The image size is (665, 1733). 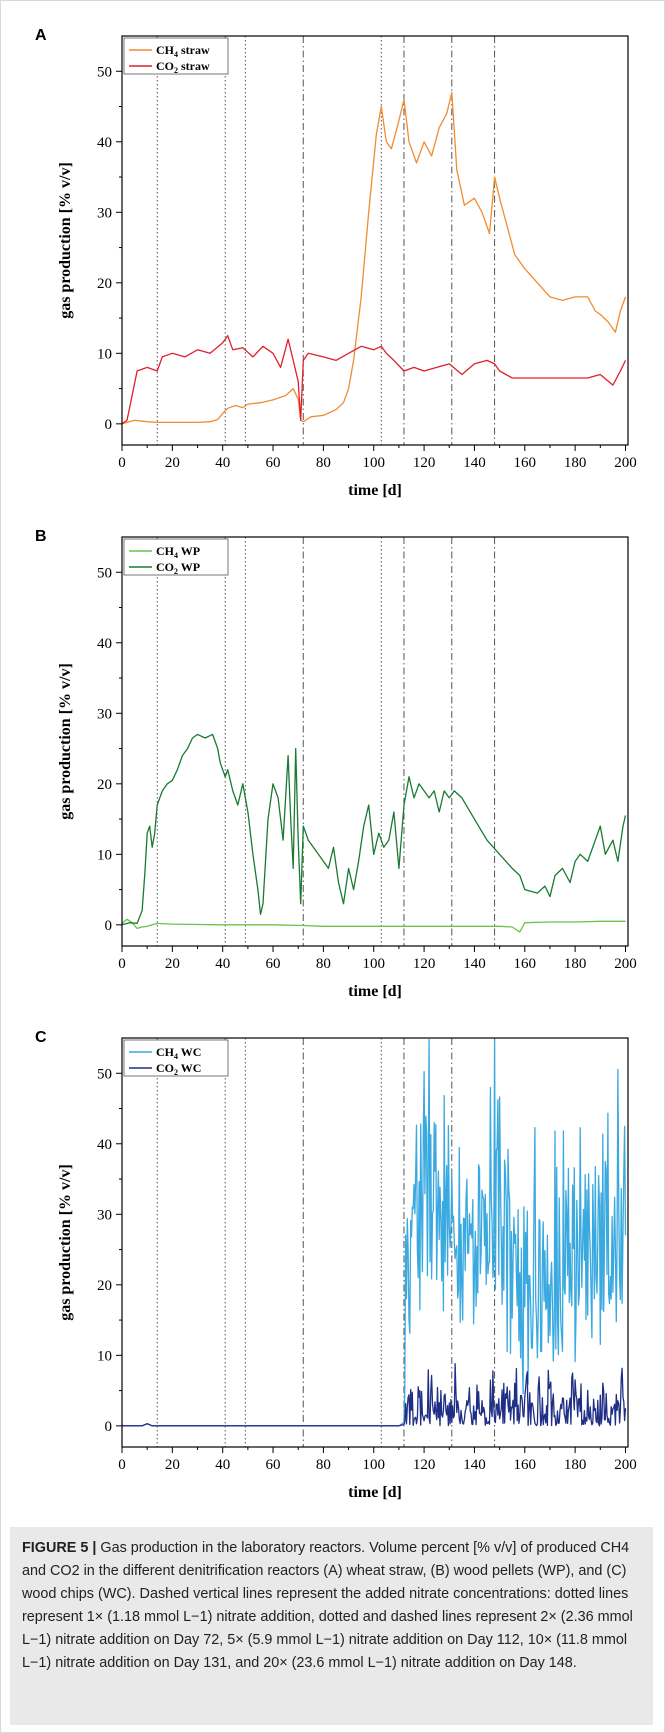 I want to click on legend-entry: CH4 WC, so click(x=178, y=1053).